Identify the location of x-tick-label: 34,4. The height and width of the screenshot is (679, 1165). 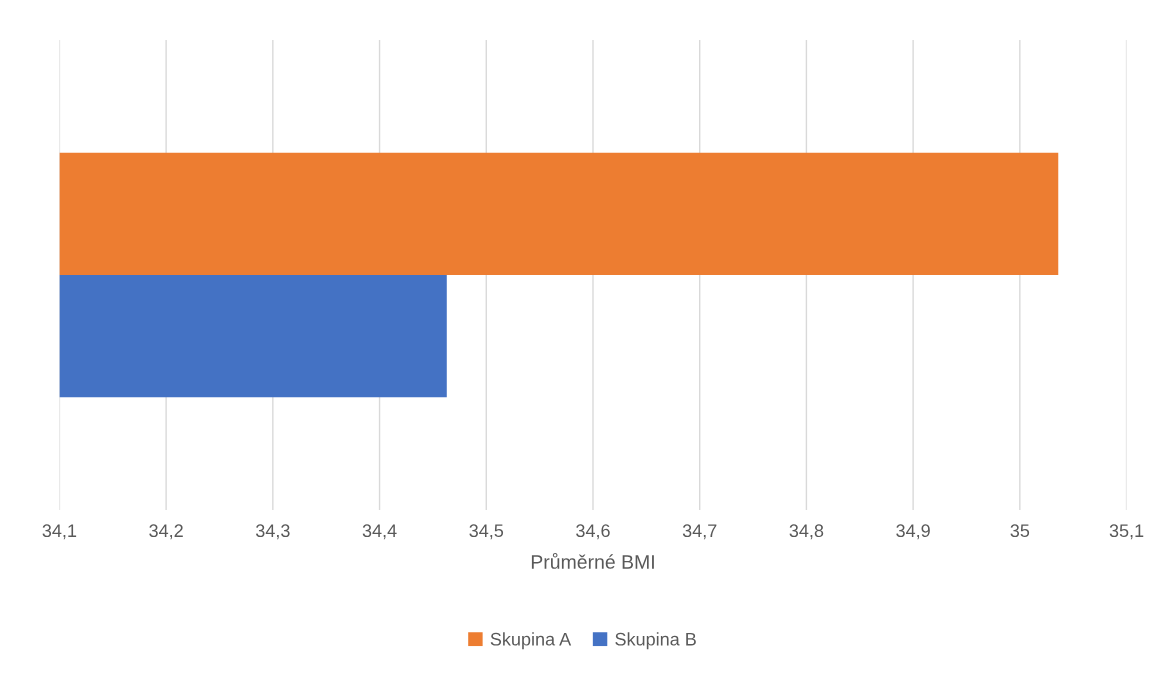
(379, 532).